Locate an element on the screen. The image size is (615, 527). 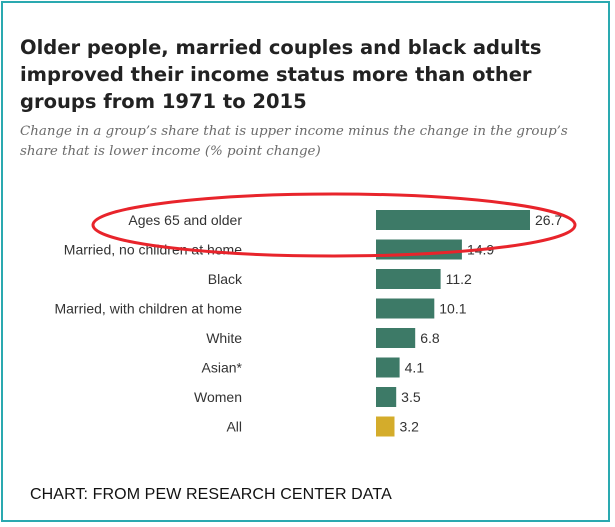
bar-ages-65-and-older is located at coordinates (453, 220).